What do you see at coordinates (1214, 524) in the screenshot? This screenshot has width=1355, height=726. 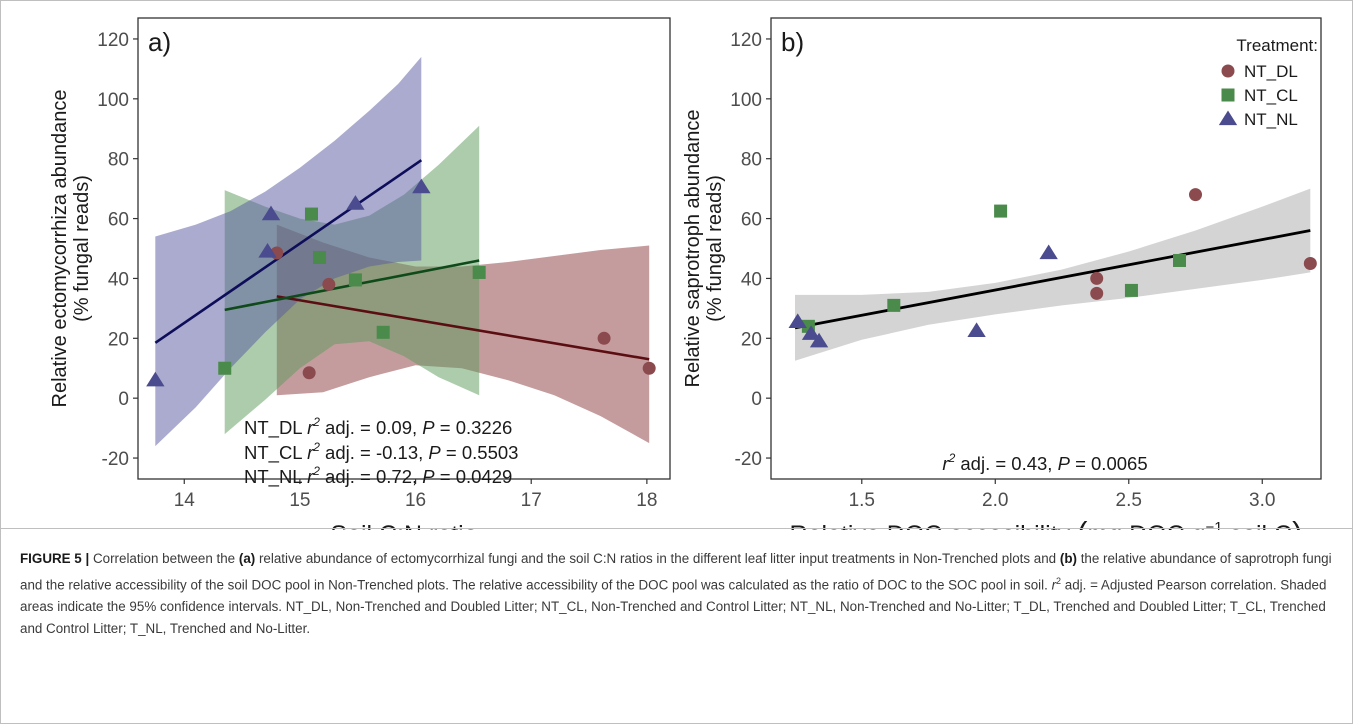 I see `x-axis-label-unit-sup: −1` at bounding box center [1214, 524].